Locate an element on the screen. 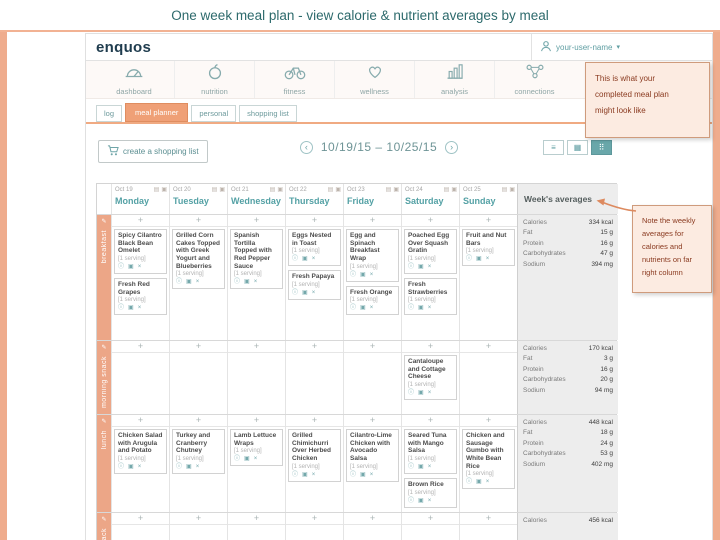  nav-item-connections: connections is located at coordinates (534, 79).